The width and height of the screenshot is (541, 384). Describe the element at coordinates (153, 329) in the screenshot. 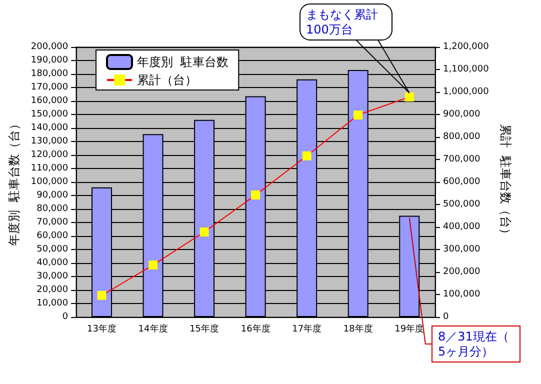

I see `x-tick-label: 14年度` at that location.